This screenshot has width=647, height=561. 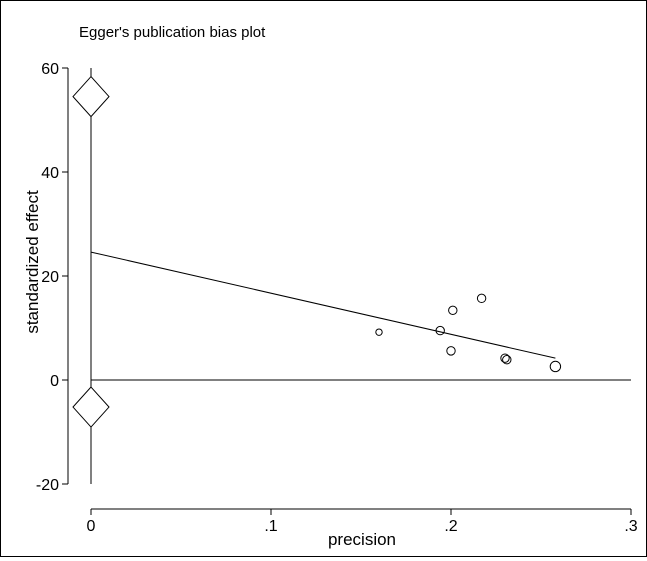 I want to click on y-tick-label: 20, so click(x=50, y=277).